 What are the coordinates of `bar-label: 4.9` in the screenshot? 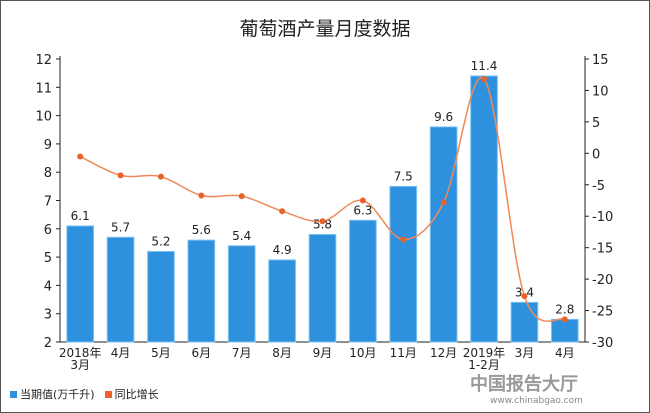 It's located at (282, 250).